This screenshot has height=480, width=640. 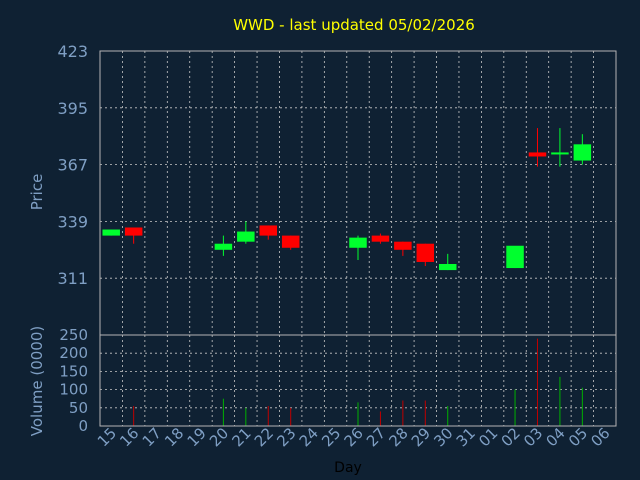 What do you see at coordinates (354, 25) in the screenshot?
I see `chart-title: WWD - last updated 05/02/2026` at bounding box center [354, 25].